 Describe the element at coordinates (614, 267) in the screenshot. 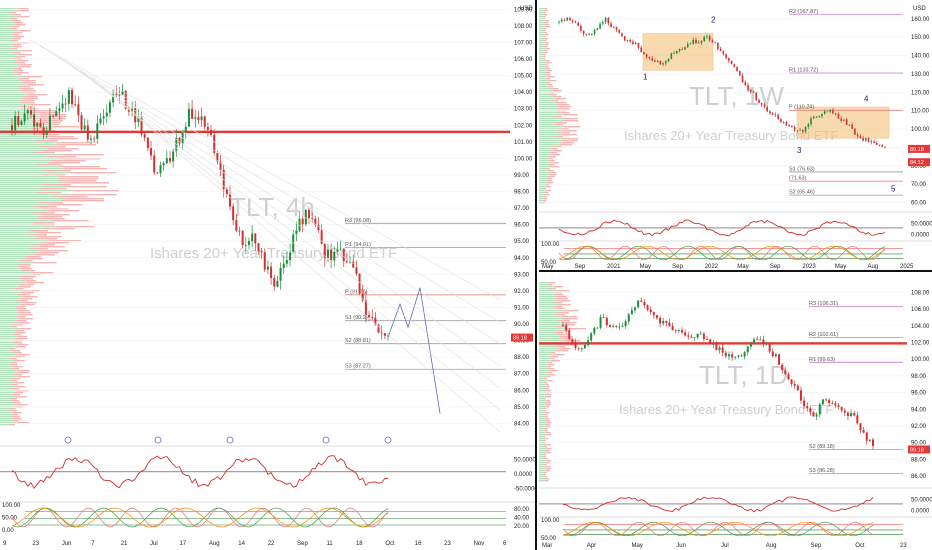

I see `x-tick-label: 2021` at that location.